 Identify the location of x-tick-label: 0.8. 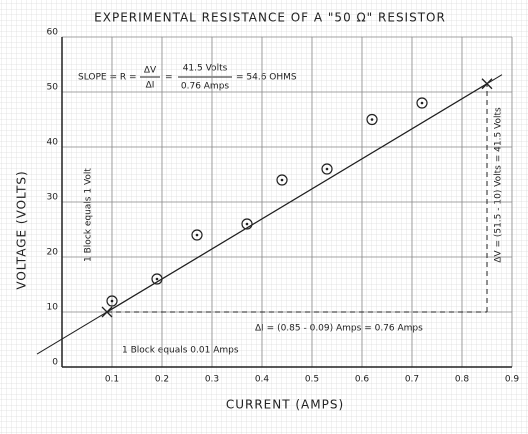
(462, 380).